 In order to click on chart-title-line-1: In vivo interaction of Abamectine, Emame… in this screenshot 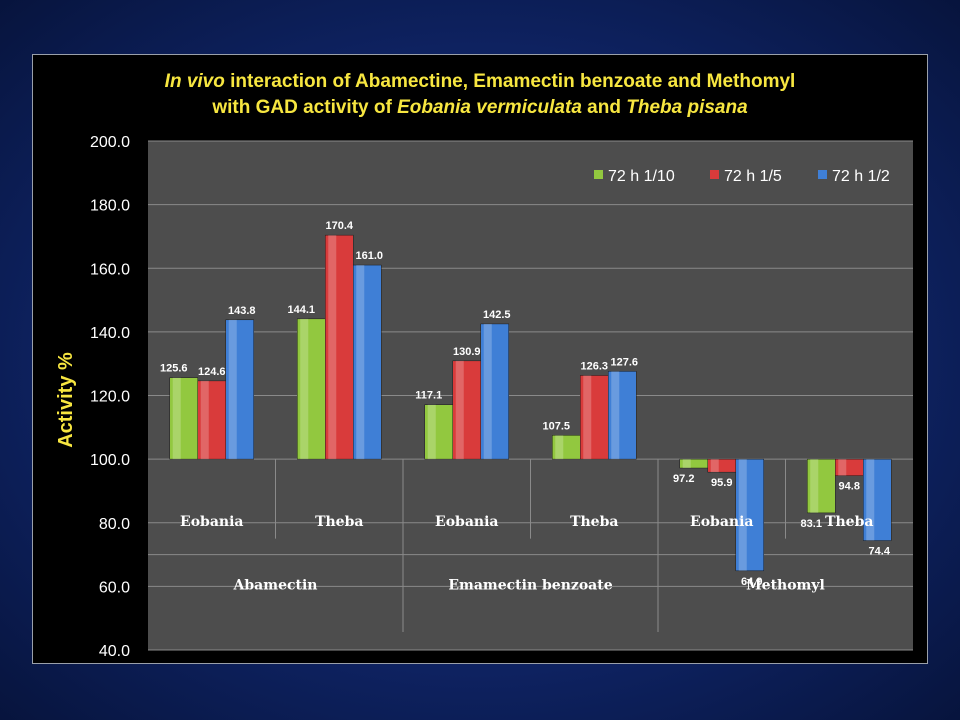, I will do `click(480, 82)`.